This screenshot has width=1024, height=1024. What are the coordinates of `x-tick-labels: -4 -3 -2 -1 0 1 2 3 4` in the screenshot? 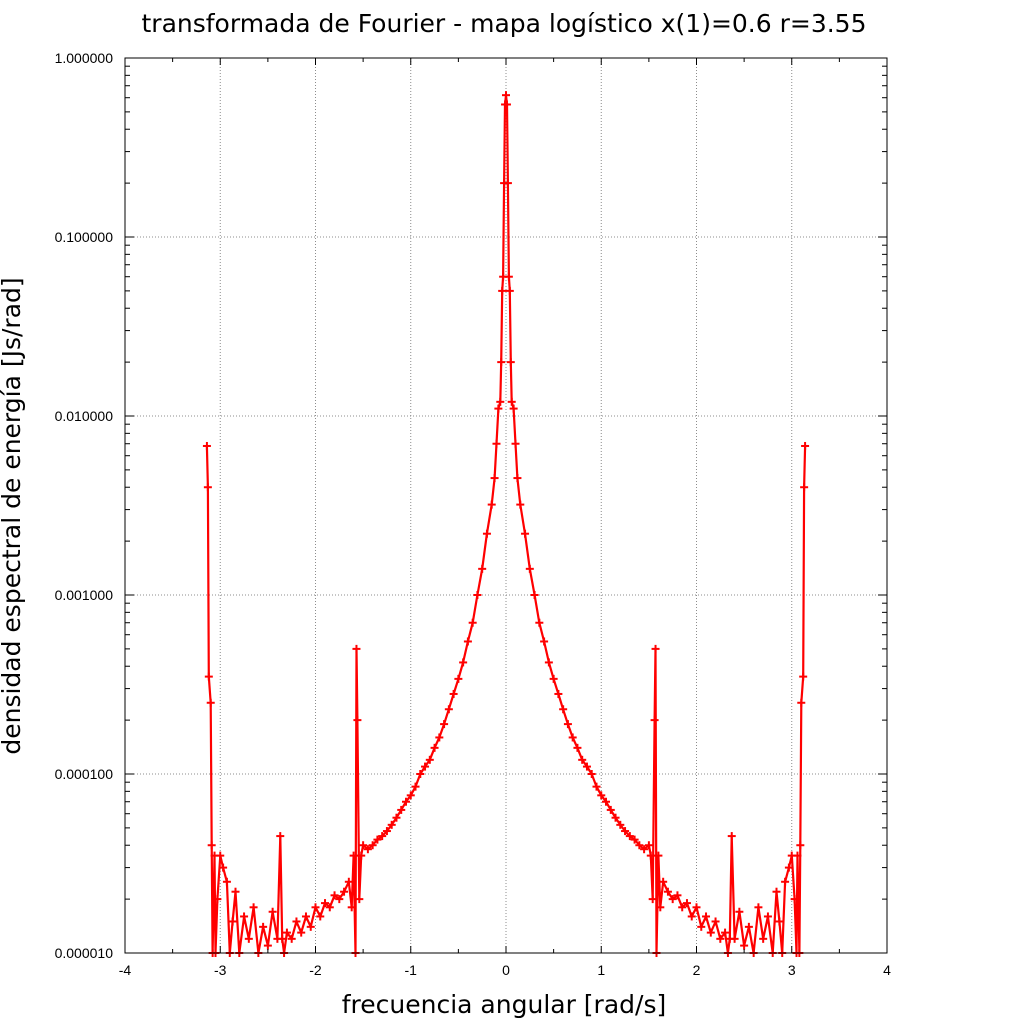 It's located at (505, 970).